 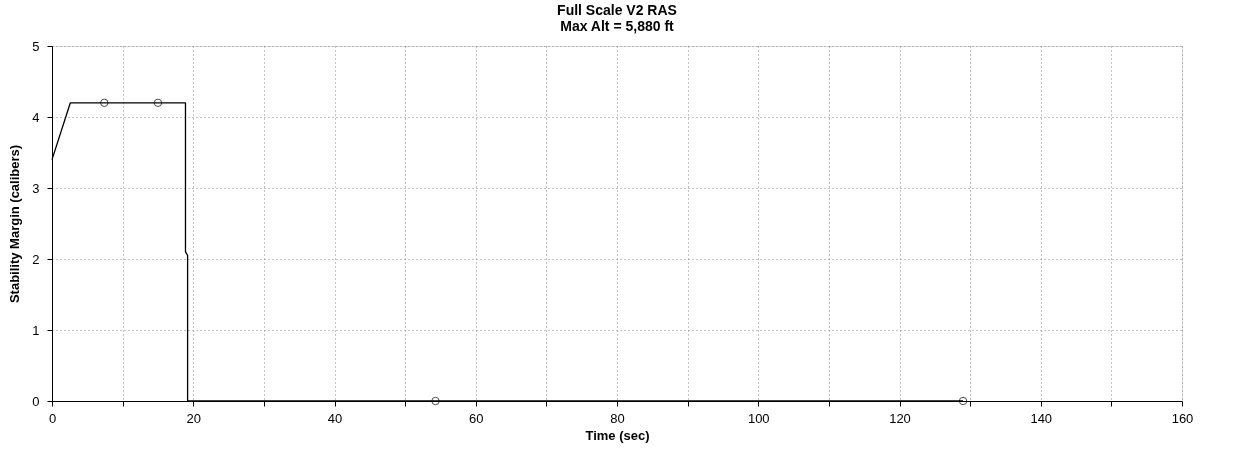 I want to click on x-tick-label: 60, so click(x=476, y=418).